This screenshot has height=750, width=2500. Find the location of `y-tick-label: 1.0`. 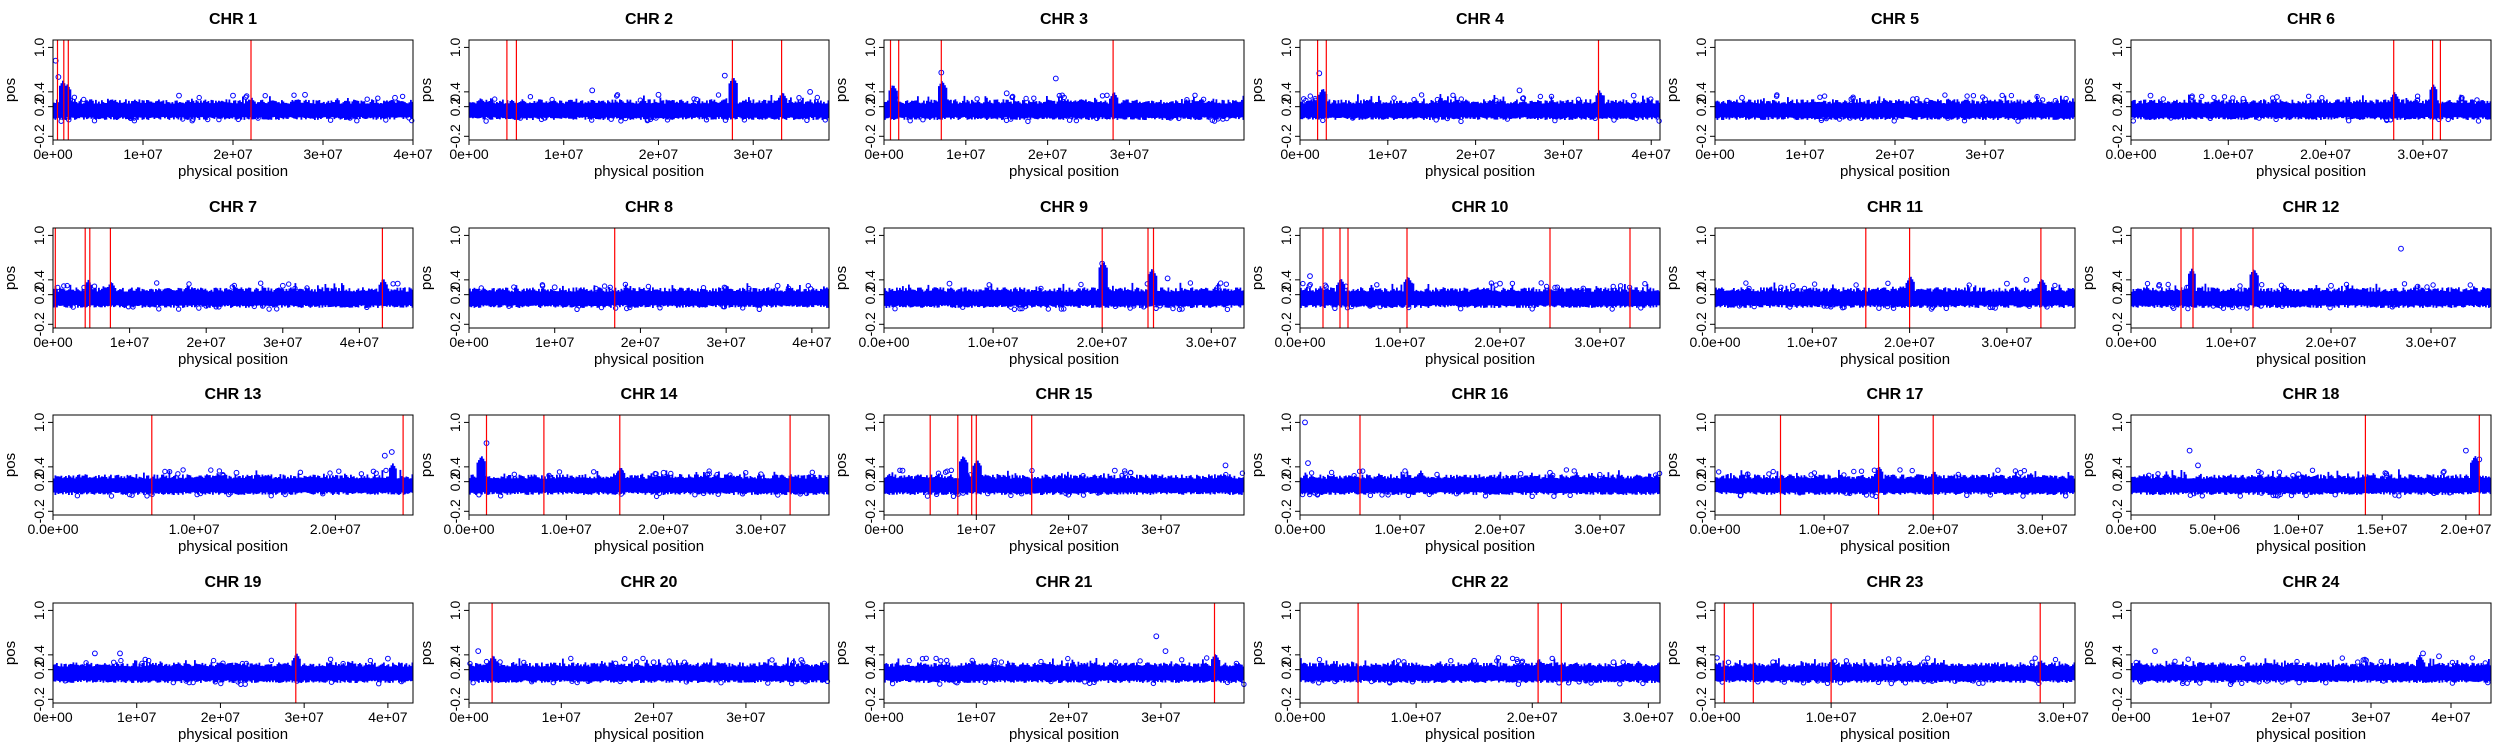

y-tick-label: 1.0 is located at coordinates (870, 422).